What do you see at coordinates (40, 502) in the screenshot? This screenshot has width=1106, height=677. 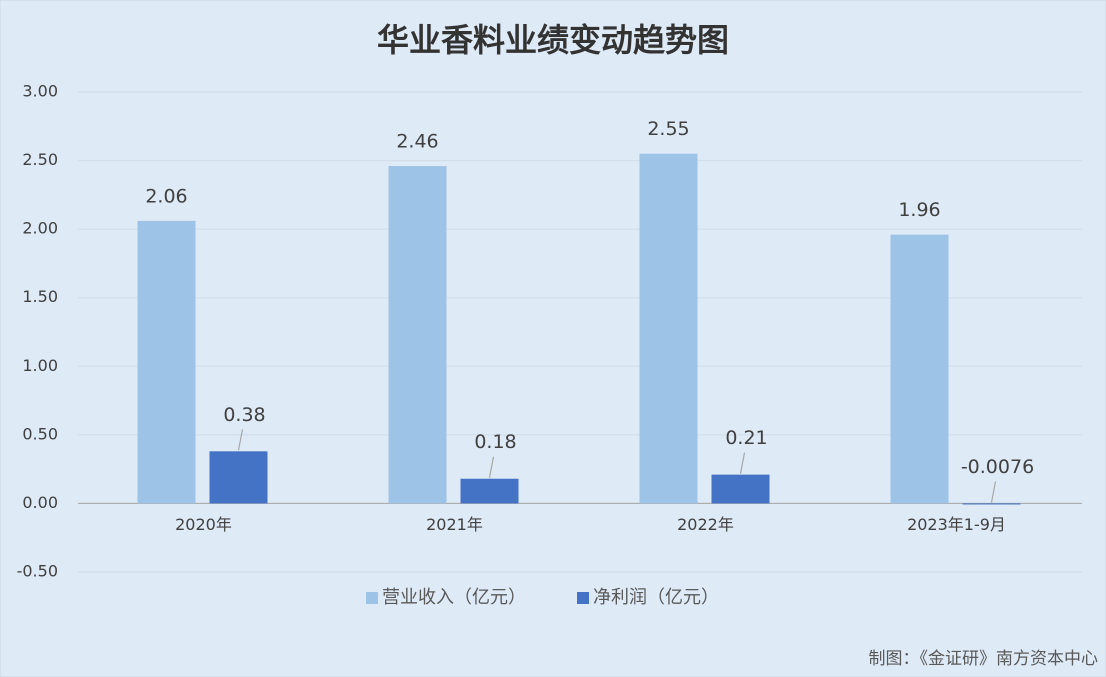 I see `y-tick-label: 0.00` at bounding box center [40, 502].